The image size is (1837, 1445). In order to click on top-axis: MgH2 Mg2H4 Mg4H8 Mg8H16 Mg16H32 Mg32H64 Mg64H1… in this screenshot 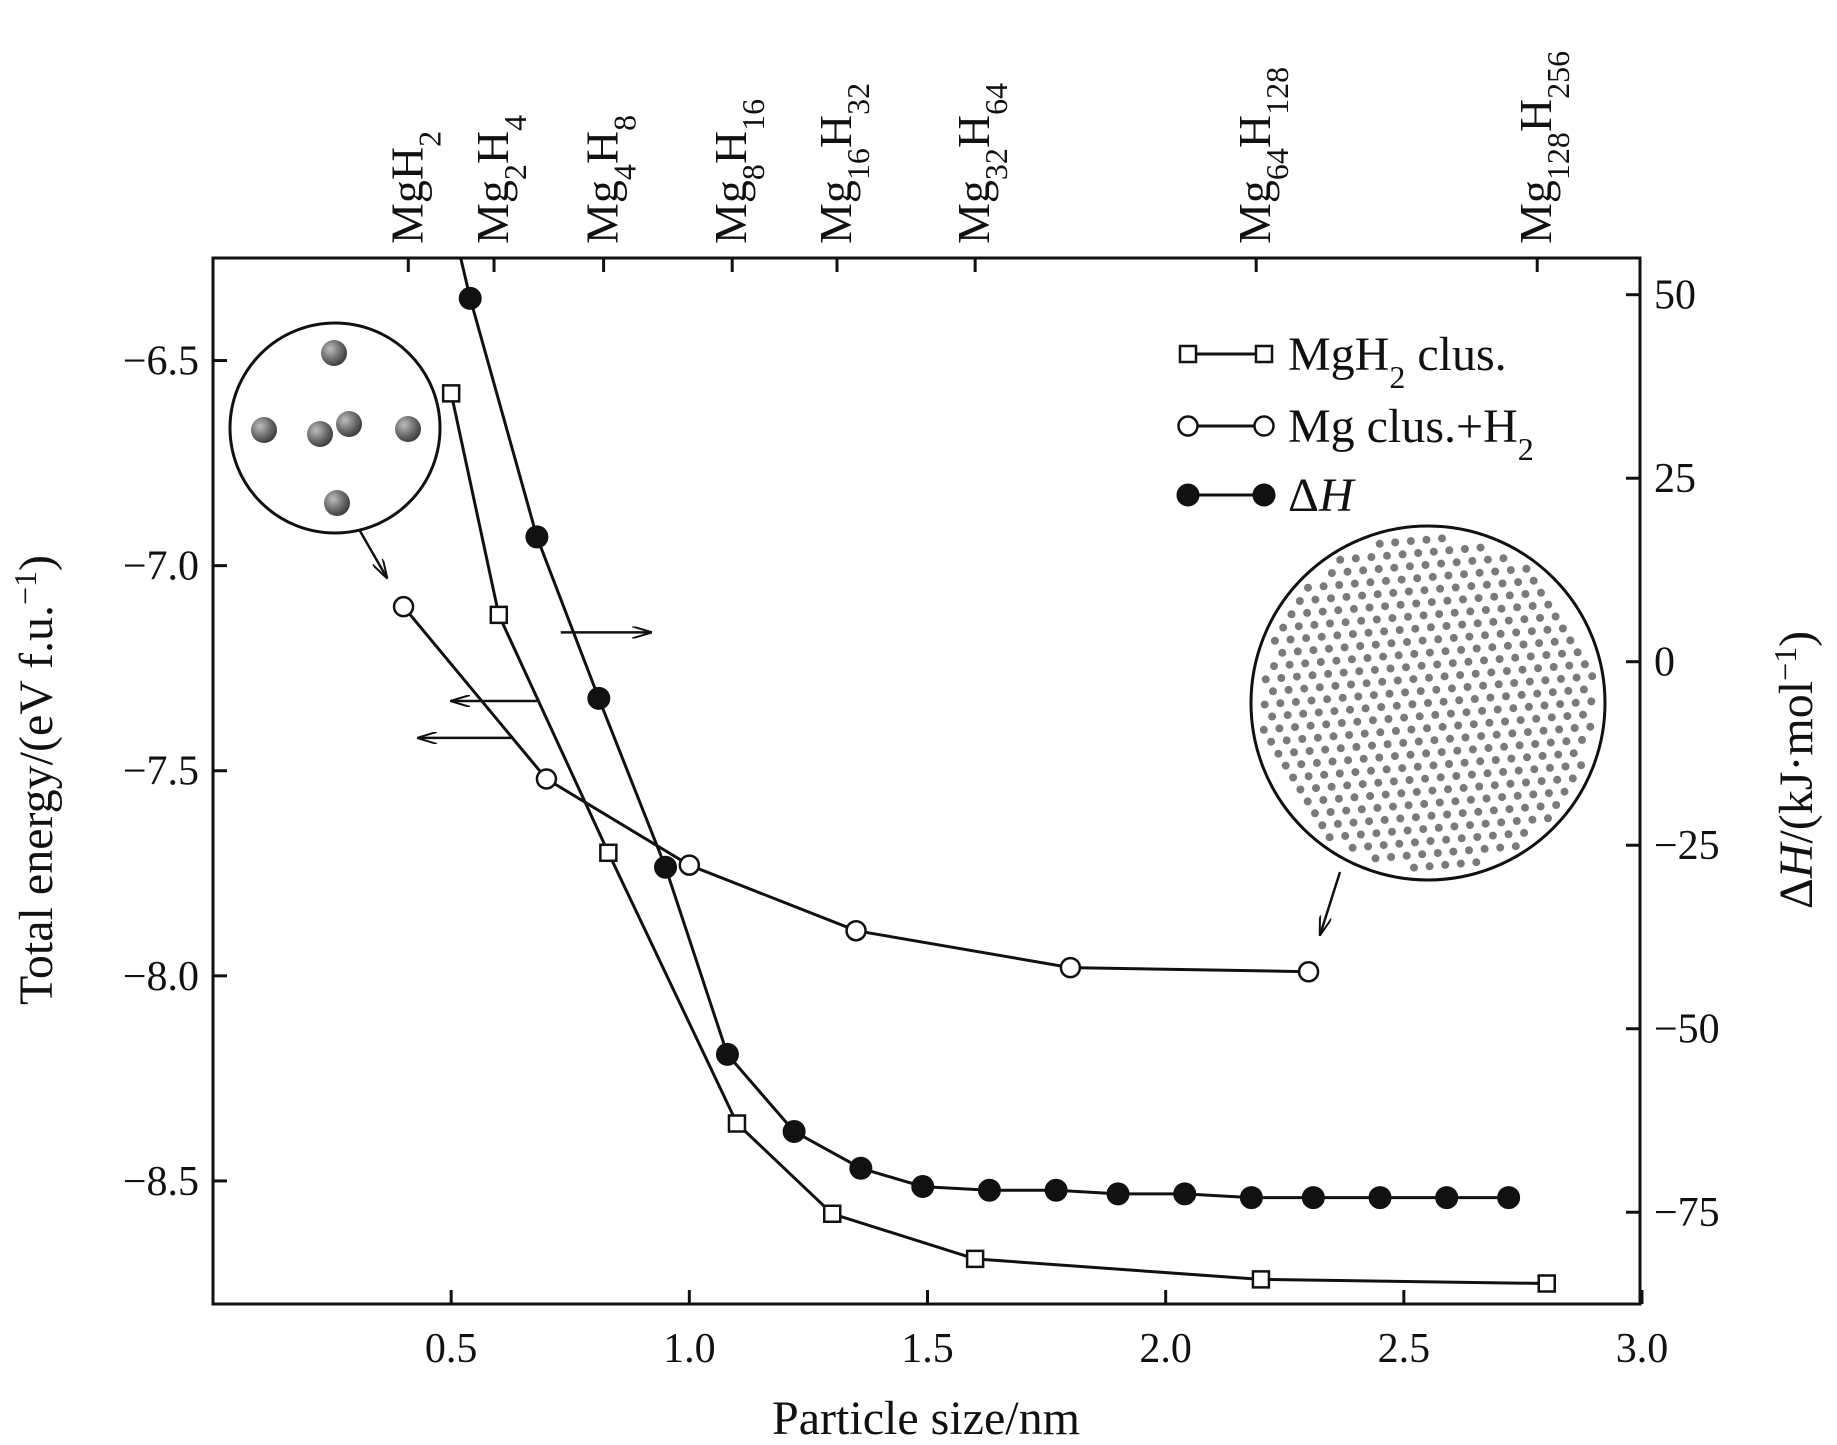, I will do `click(978, 161)`.